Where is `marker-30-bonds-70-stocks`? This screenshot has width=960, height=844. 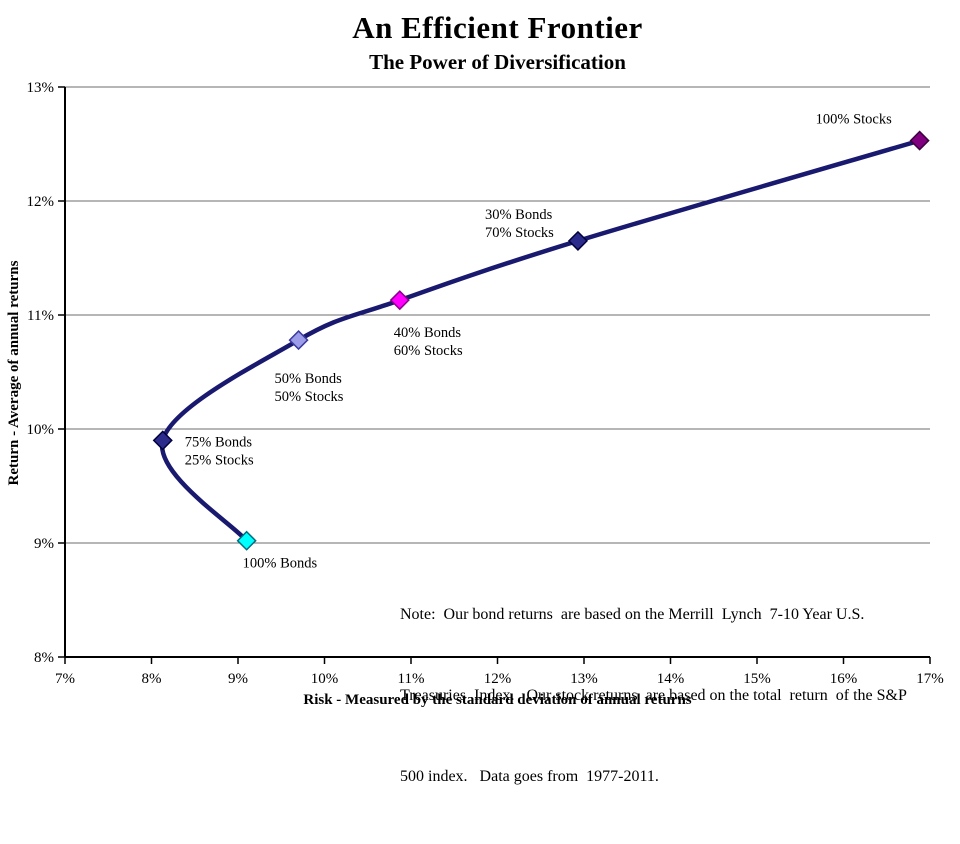
marker-30-bonds-70-stocks is located at coordinates (578, 240).